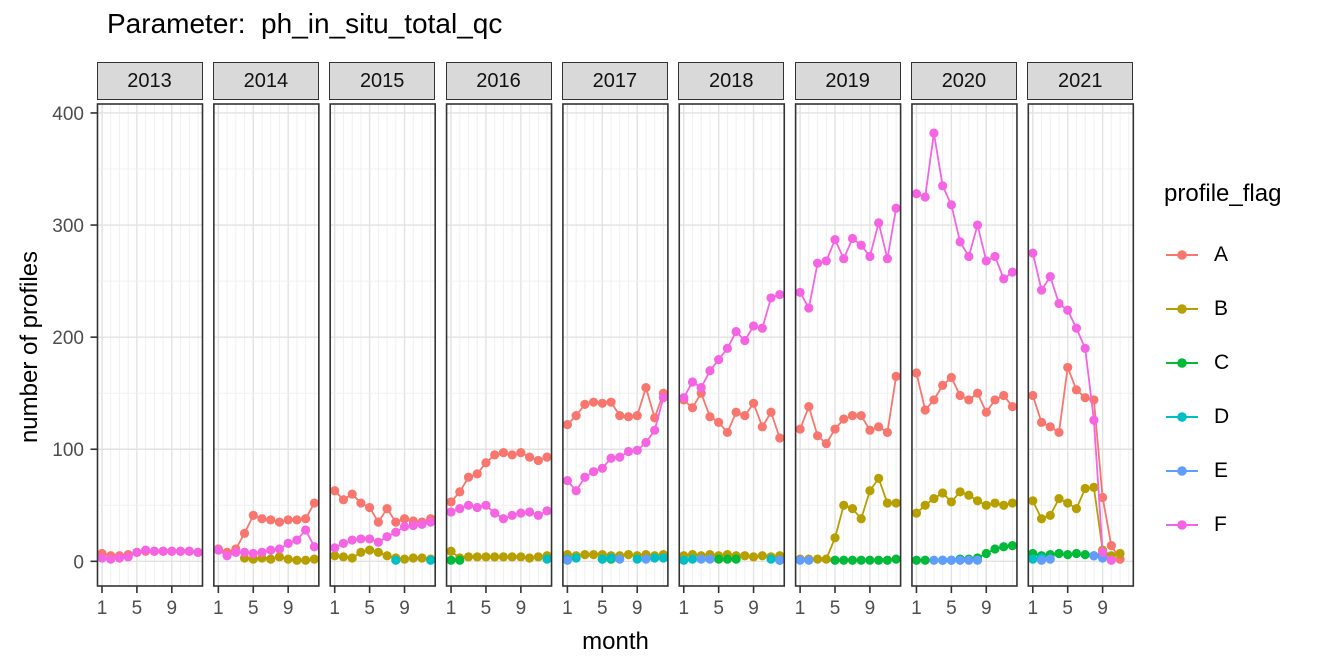 Image resolution: width=1344 pixels, height=672 pixels. Describe the element at coordinates (1012, 272) in the screenshot. I see `point-F-2020-m12` at that location.